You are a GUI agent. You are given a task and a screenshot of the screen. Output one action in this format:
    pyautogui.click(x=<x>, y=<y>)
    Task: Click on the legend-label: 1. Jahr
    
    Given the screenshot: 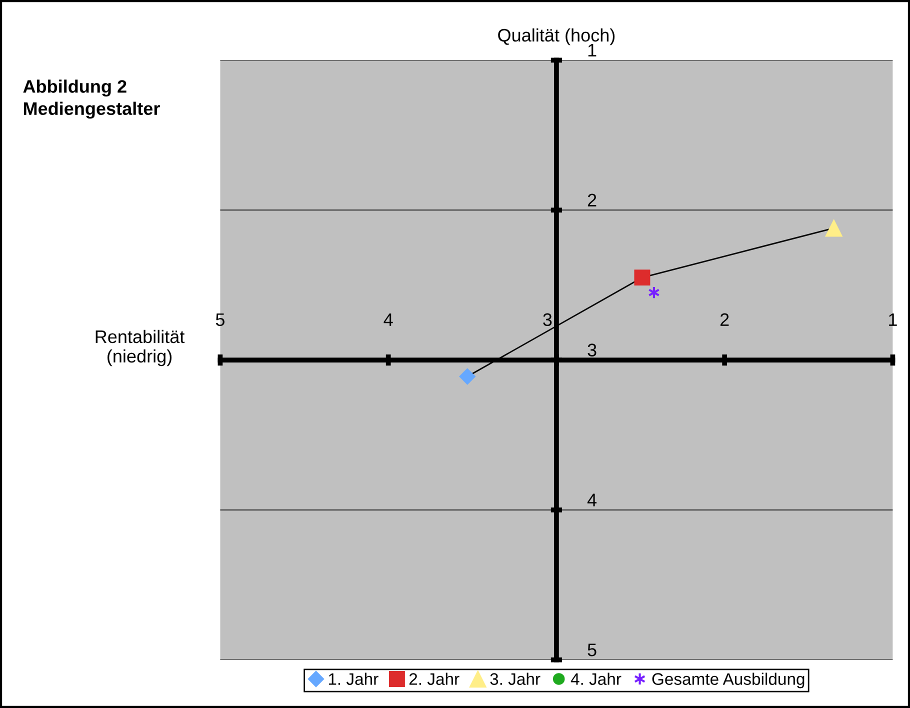 What is the action you would take?
    pyautogui.click(x=353, y=678)
    